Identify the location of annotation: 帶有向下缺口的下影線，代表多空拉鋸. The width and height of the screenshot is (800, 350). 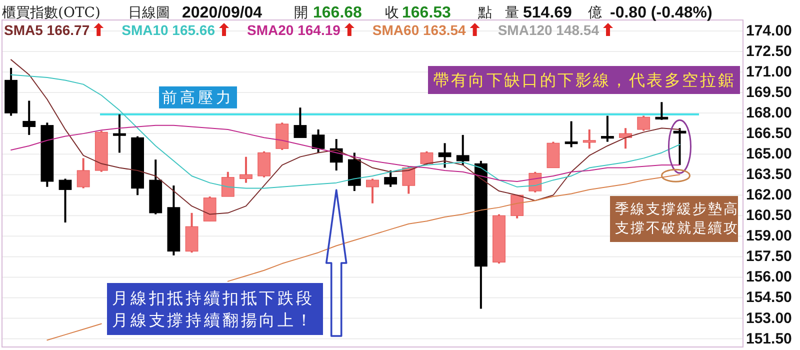
(584, 80).